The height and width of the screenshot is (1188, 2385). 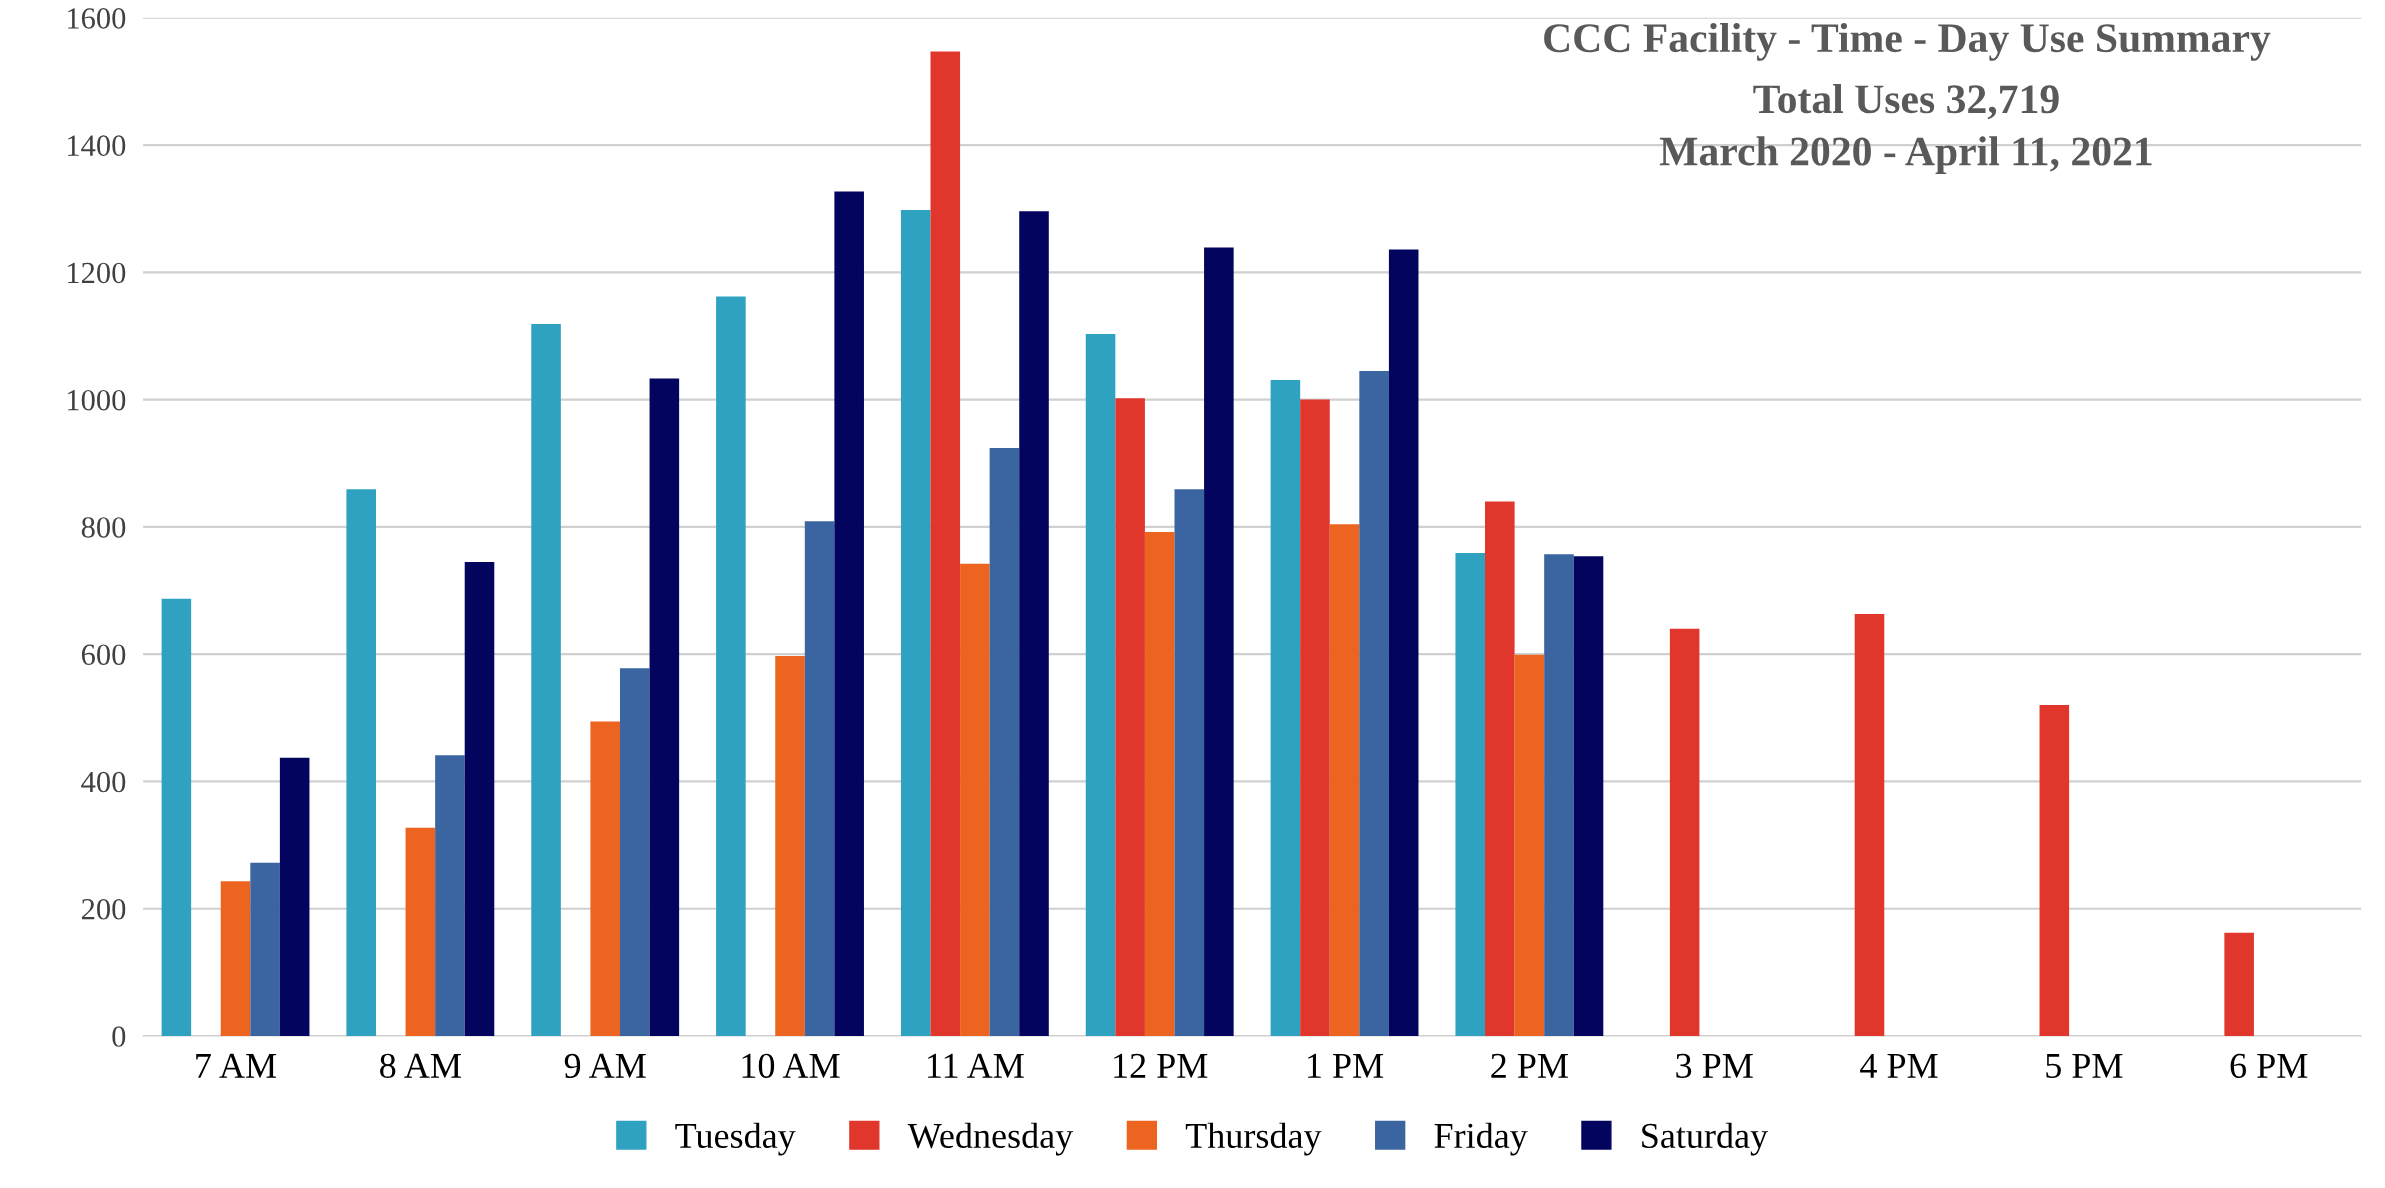 What do you see at coordinates (103, 909) in the screenshot?
I see `y-tick-label: 200` at bounding box center [103, 909].